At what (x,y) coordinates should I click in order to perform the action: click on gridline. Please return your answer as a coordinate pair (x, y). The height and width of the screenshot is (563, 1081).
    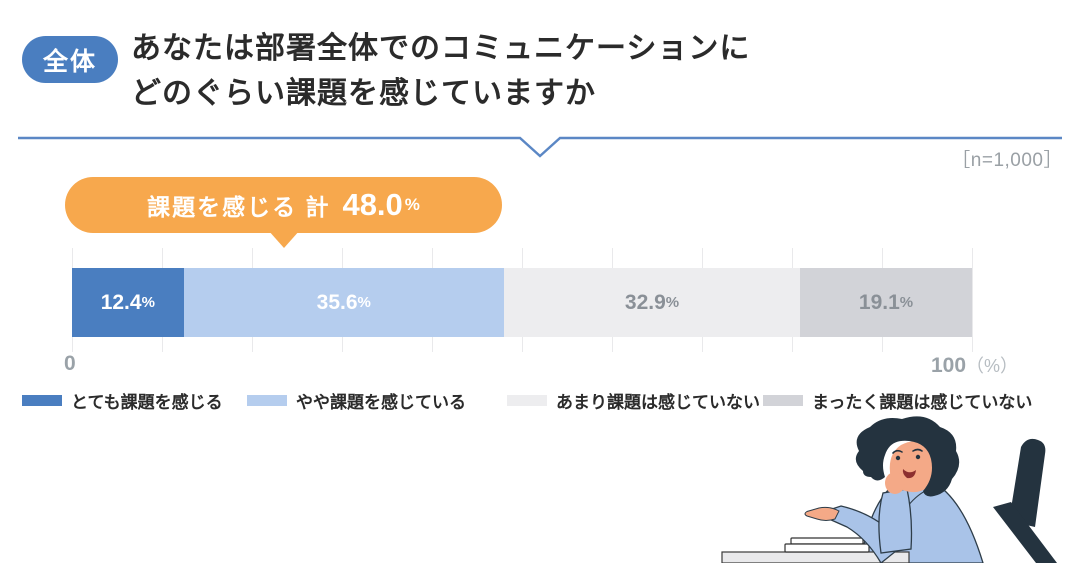
    Looking at the image, I should click on (972, 300).